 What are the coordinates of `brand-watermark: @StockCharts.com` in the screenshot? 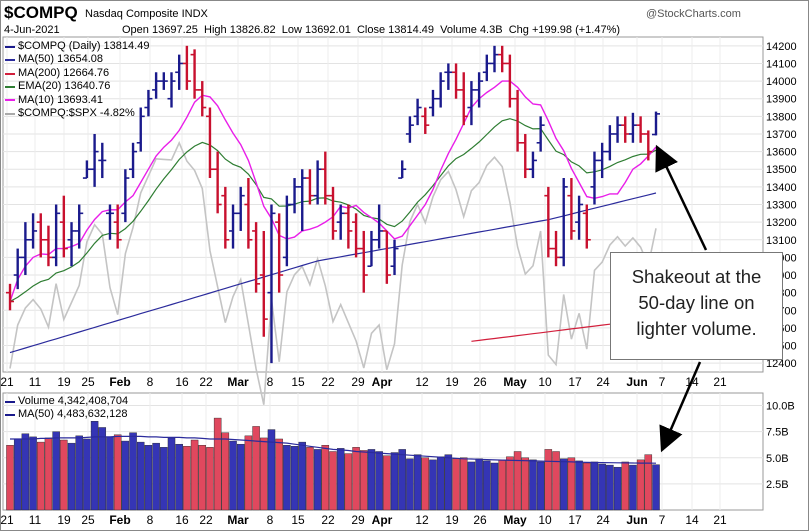 It's located at (693, 14).